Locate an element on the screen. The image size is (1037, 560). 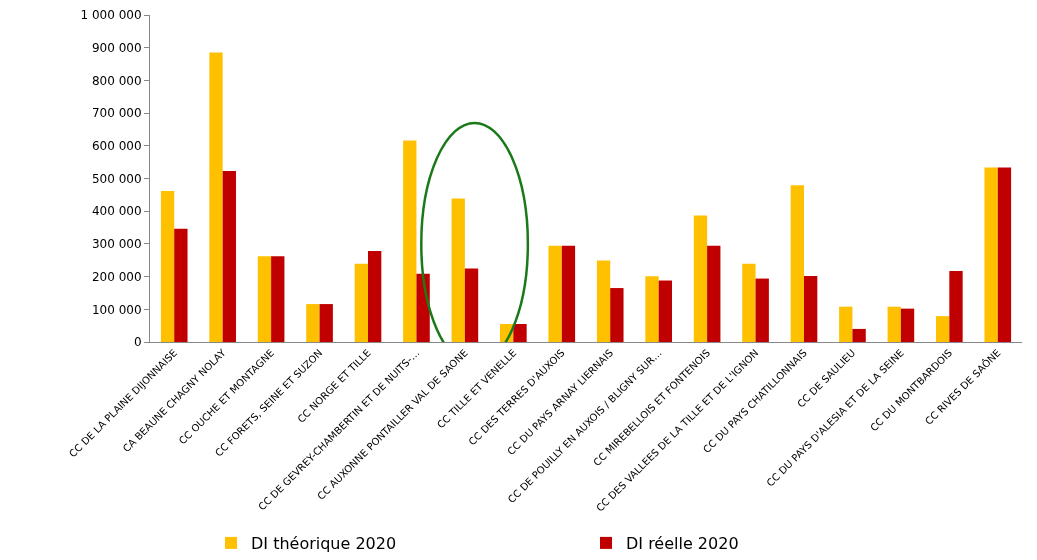
legend-label: DI théorique 2020 is located at coordinates (324, 544).